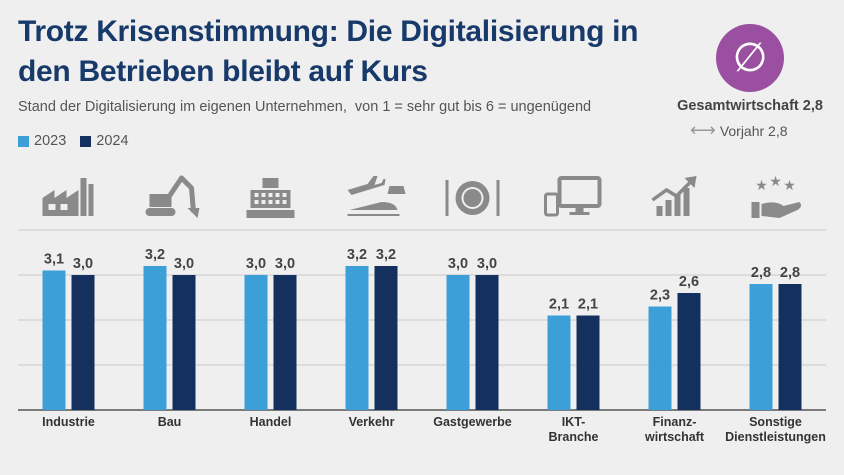  I want to click on category-label: Bau, so click(170, 422).